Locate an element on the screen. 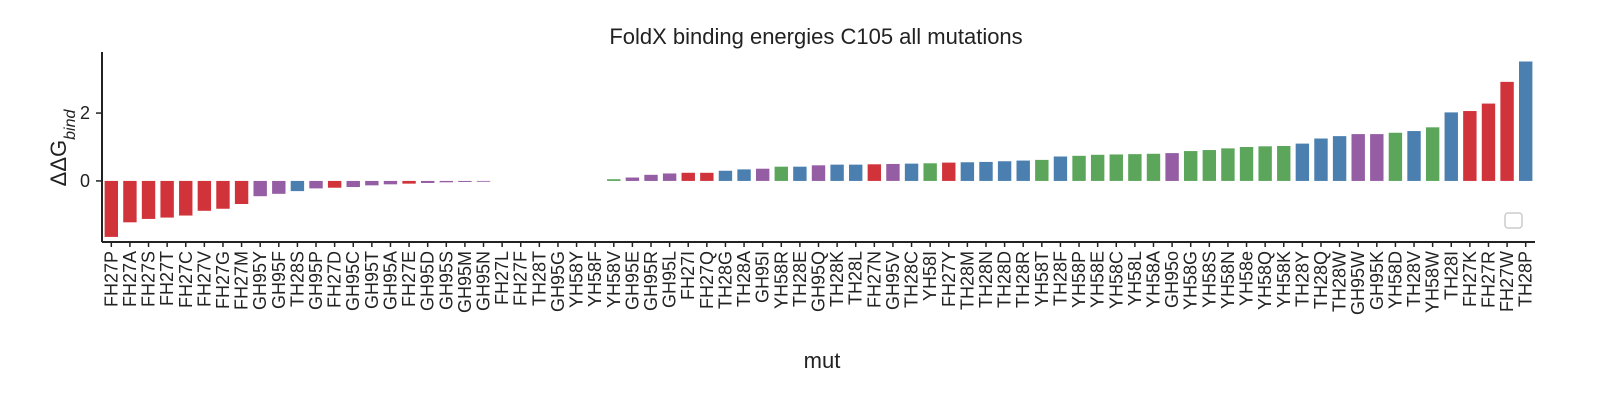 This screenshot has width=1600, height=400. y-axis-label: ΔΔGbind is located at coordinates (62, 148).